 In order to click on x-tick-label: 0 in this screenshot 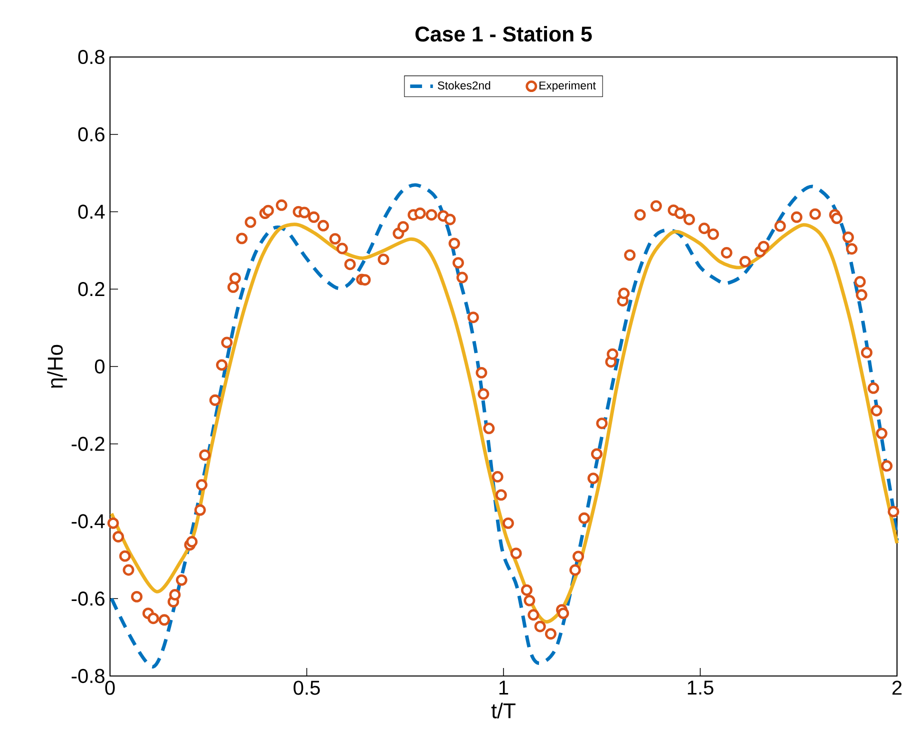, I will do `click(110, 687)`.